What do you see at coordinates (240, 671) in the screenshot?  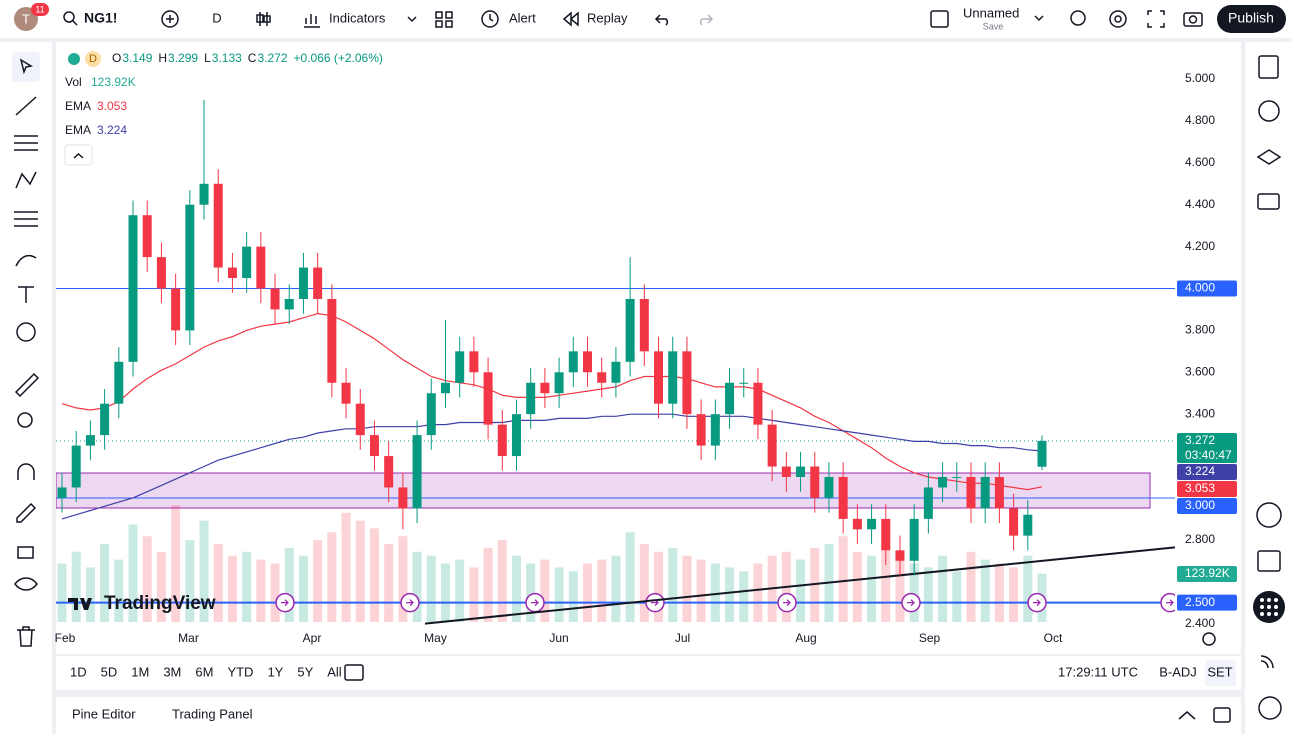 I see `range-button: YTD` at bounding box center [240, 671].